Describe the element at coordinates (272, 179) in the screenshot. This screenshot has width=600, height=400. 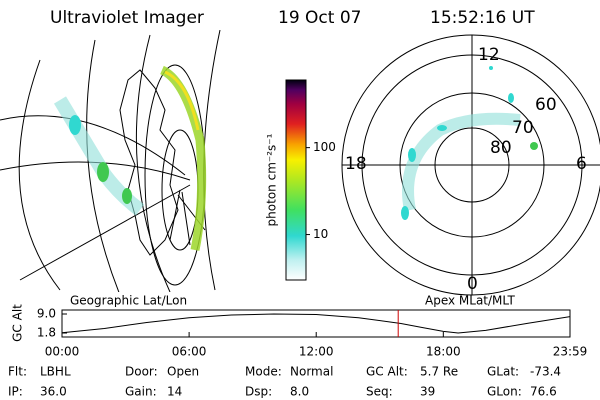
I see `colorbar-label: photon cm⁻²s⁻¹` at that location.